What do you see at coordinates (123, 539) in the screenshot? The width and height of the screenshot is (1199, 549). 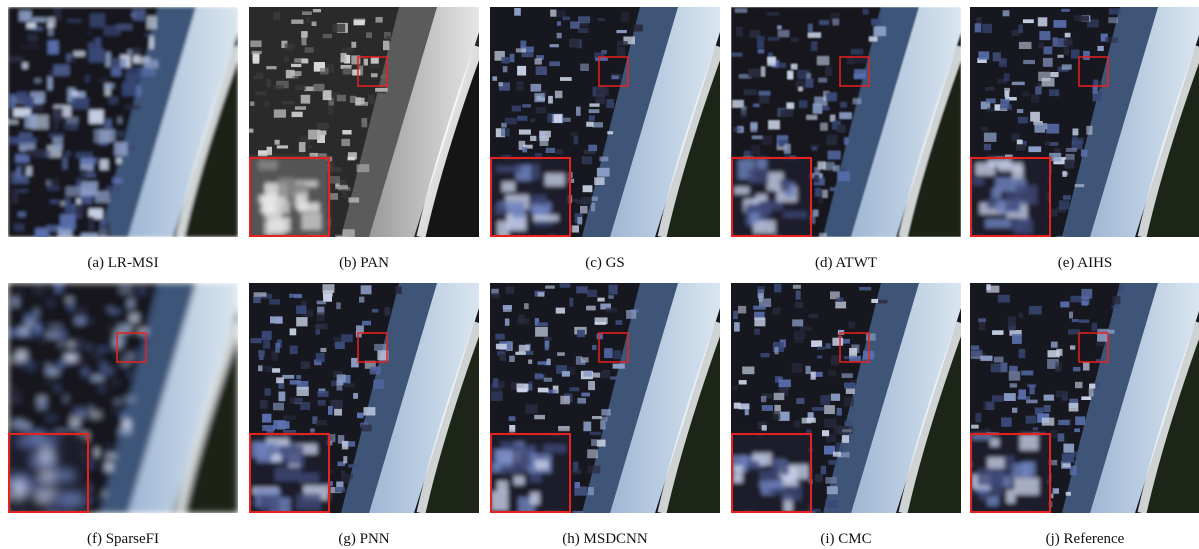 I see `panel-caption: (f) SparseFI` at bounding box center [123, 539].